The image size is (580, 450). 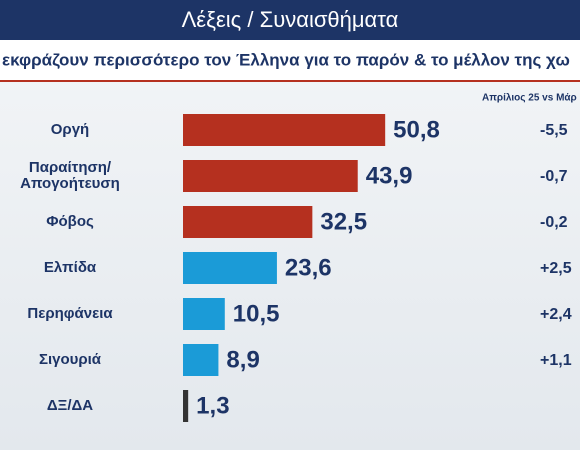 What do you see at coordinates (343, 221) in the screenshot?
I see `value-label: 32,5` at bounding box center [343, 221].